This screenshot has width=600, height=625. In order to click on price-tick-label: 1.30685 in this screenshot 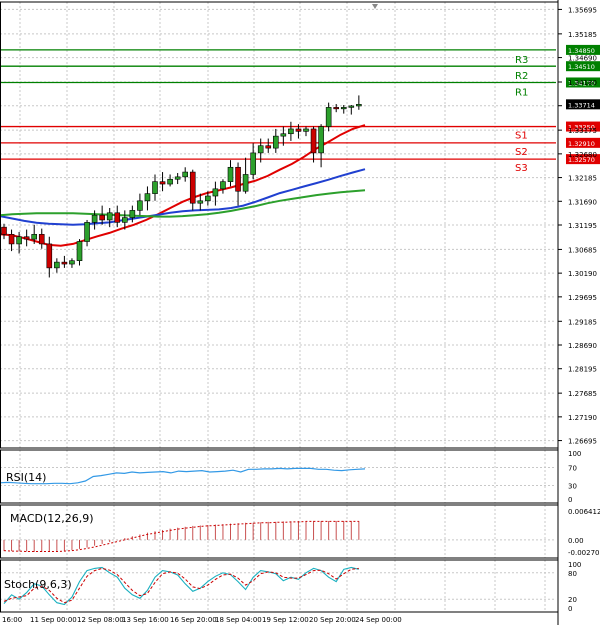, I will do `click(582, 250)`.